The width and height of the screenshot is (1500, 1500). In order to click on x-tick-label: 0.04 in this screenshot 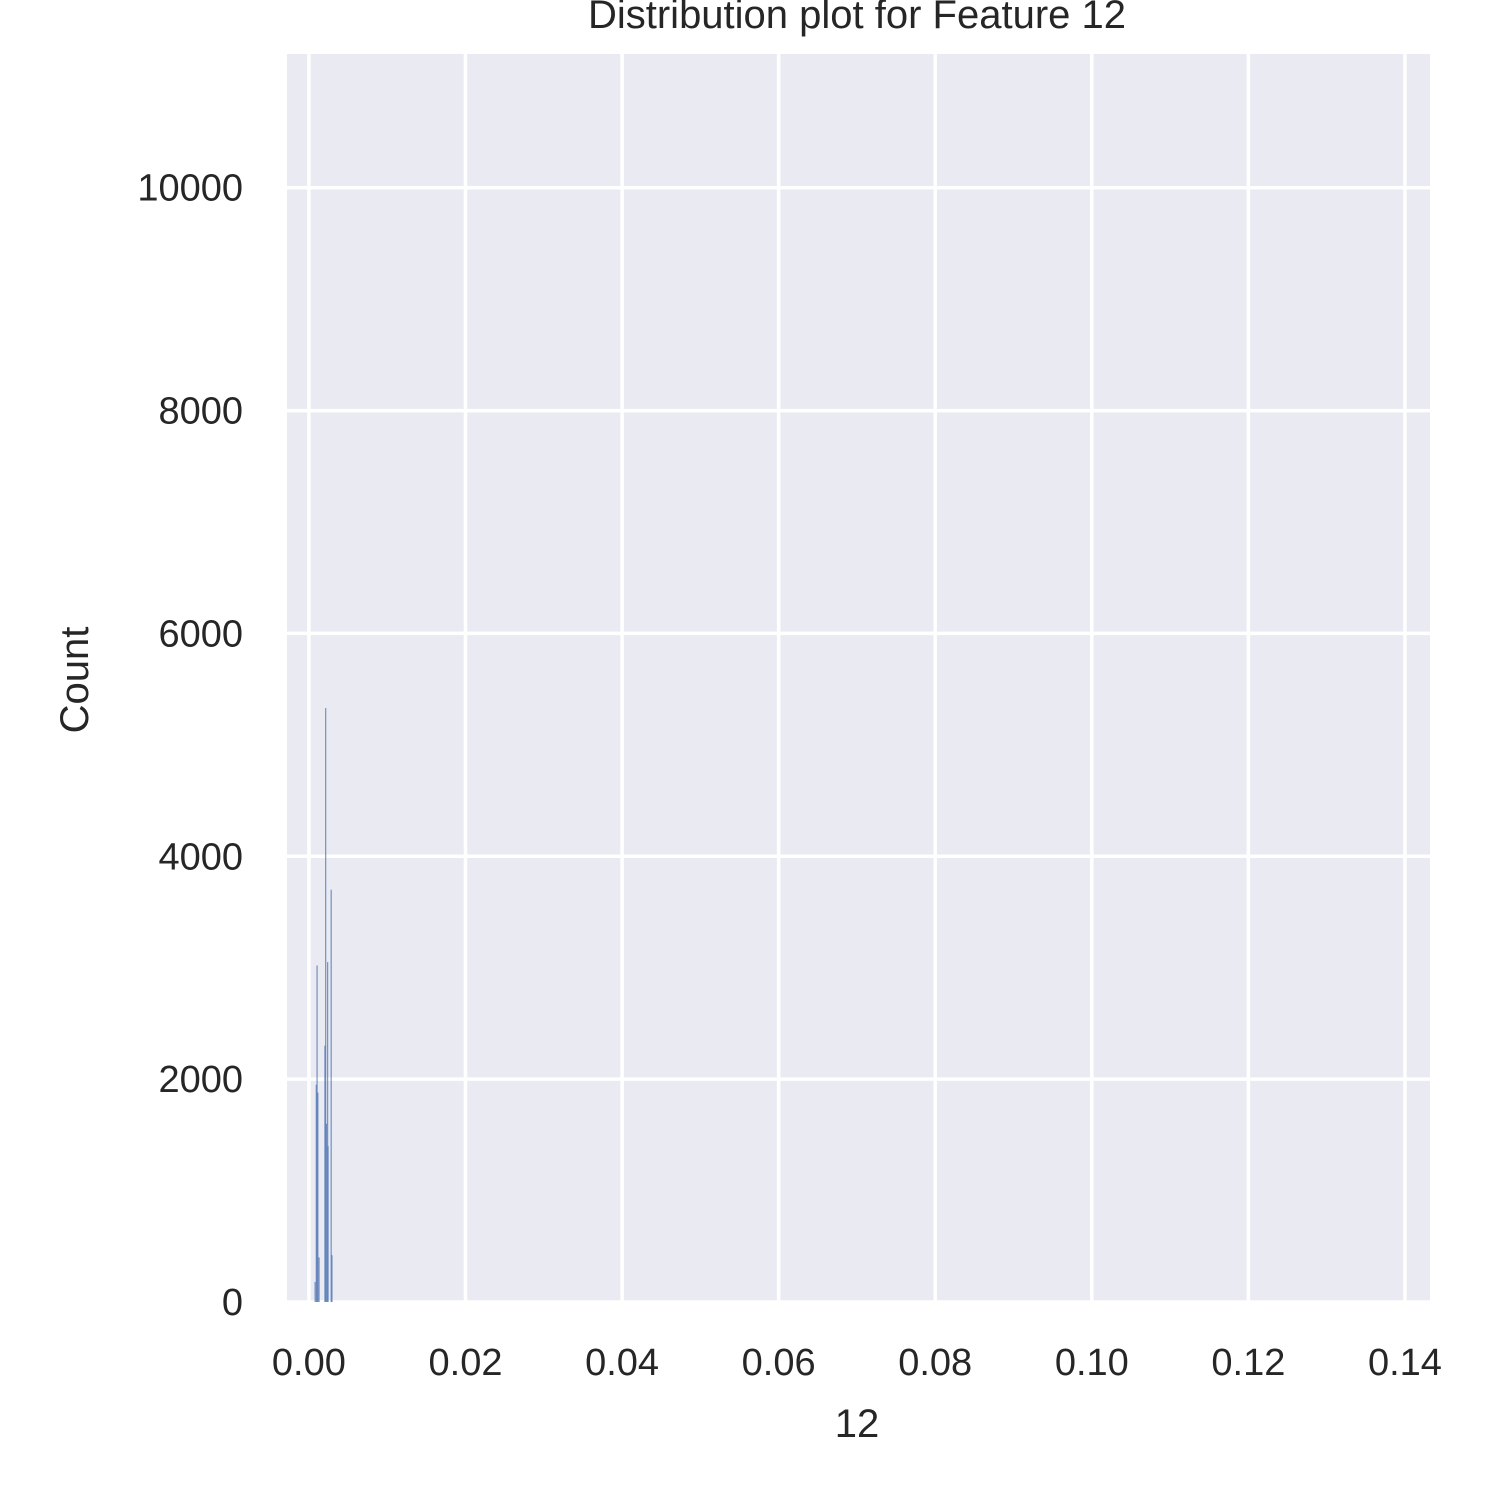, I will do `click(622, 1363)`.